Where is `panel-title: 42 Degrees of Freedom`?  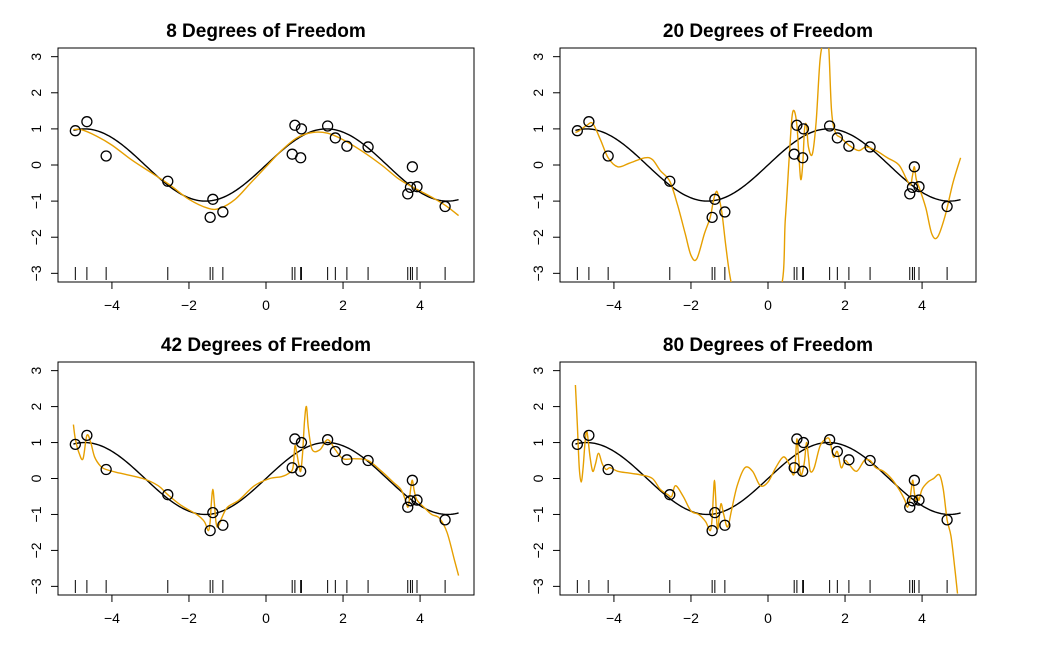 panel-title: 42 Degrees of Freedom is located at coordinates (266, 345).